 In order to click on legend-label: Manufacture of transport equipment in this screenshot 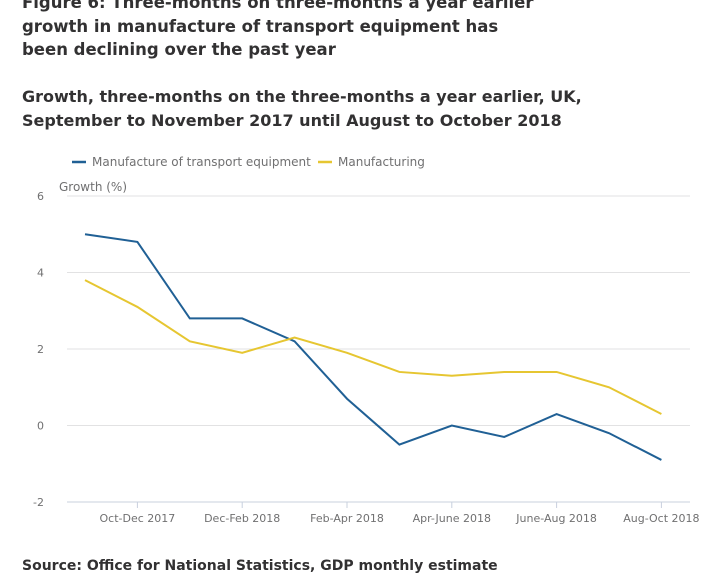, I will do `click(201, 162)`.